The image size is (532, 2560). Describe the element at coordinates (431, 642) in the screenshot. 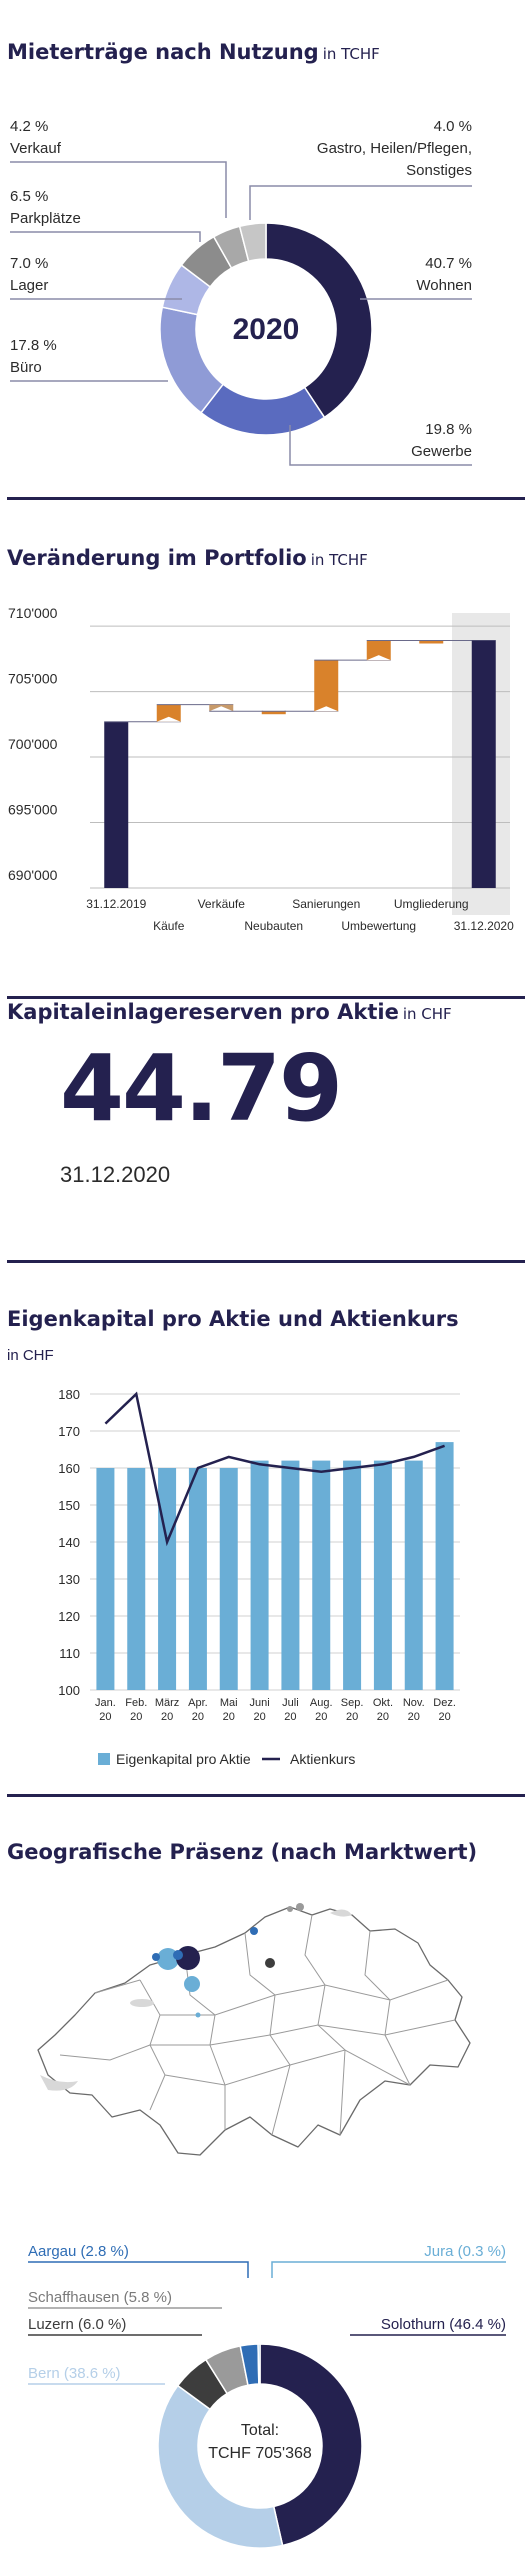

I see `wf-bar-umgliederung` at that location.